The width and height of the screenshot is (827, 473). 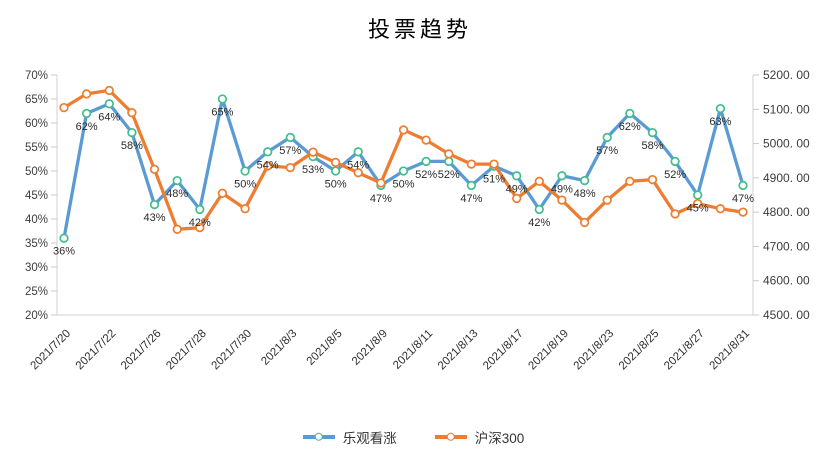 What do you see at coordinates (318, 437) in the screenshot?
I see `legend-line-sample-blue` at bounding box center [318, 437].